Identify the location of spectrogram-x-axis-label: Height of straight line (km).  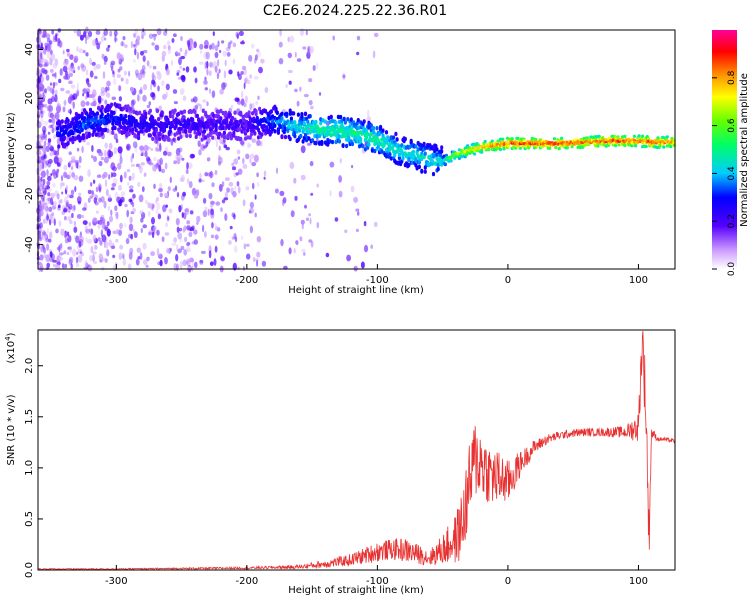
(356, 290).